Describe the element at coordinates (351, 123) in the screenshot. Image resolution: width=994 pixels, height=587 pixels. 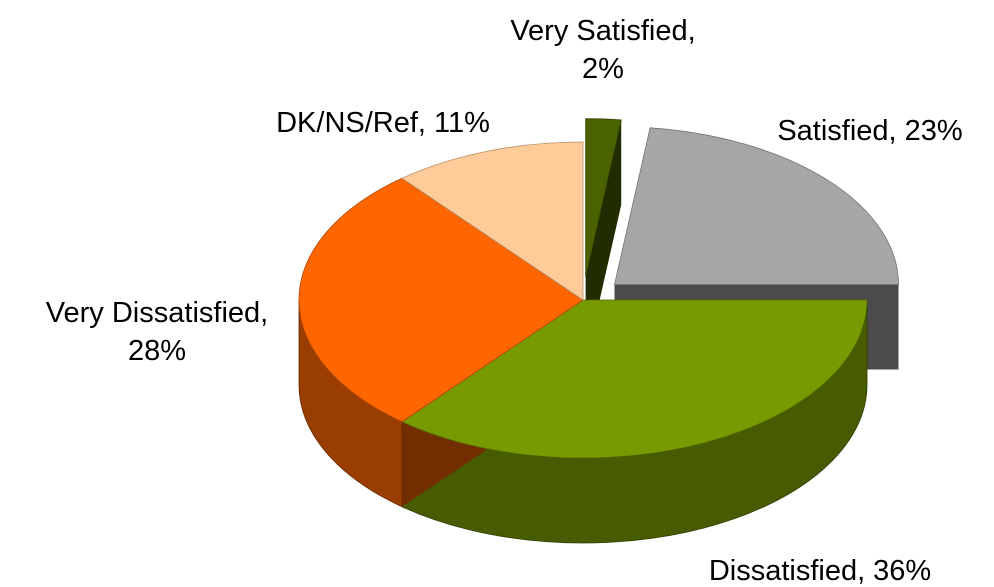
I see `label-category: DK/NS/Ref,` at that location.